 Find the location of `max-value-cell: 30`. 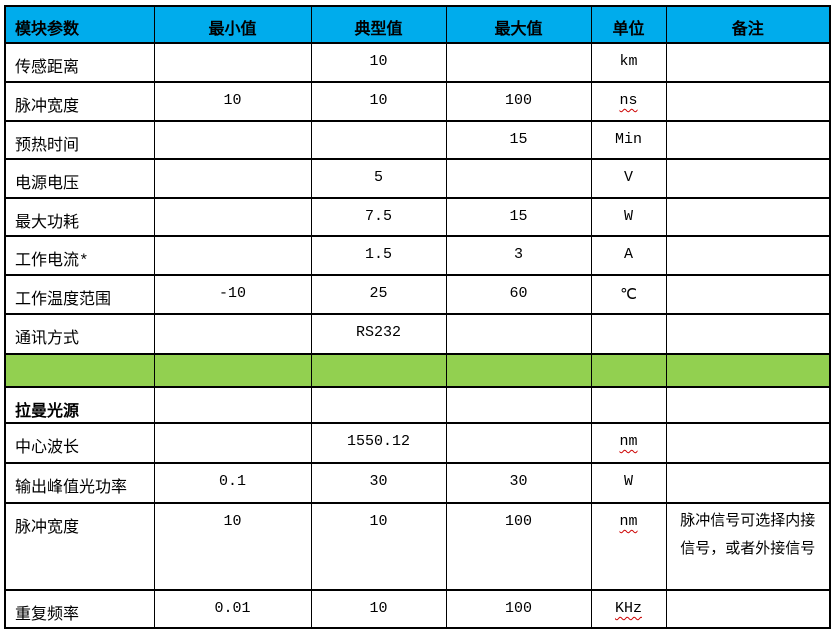

max-value-cell: 30 is located at coordinates (518, 483).